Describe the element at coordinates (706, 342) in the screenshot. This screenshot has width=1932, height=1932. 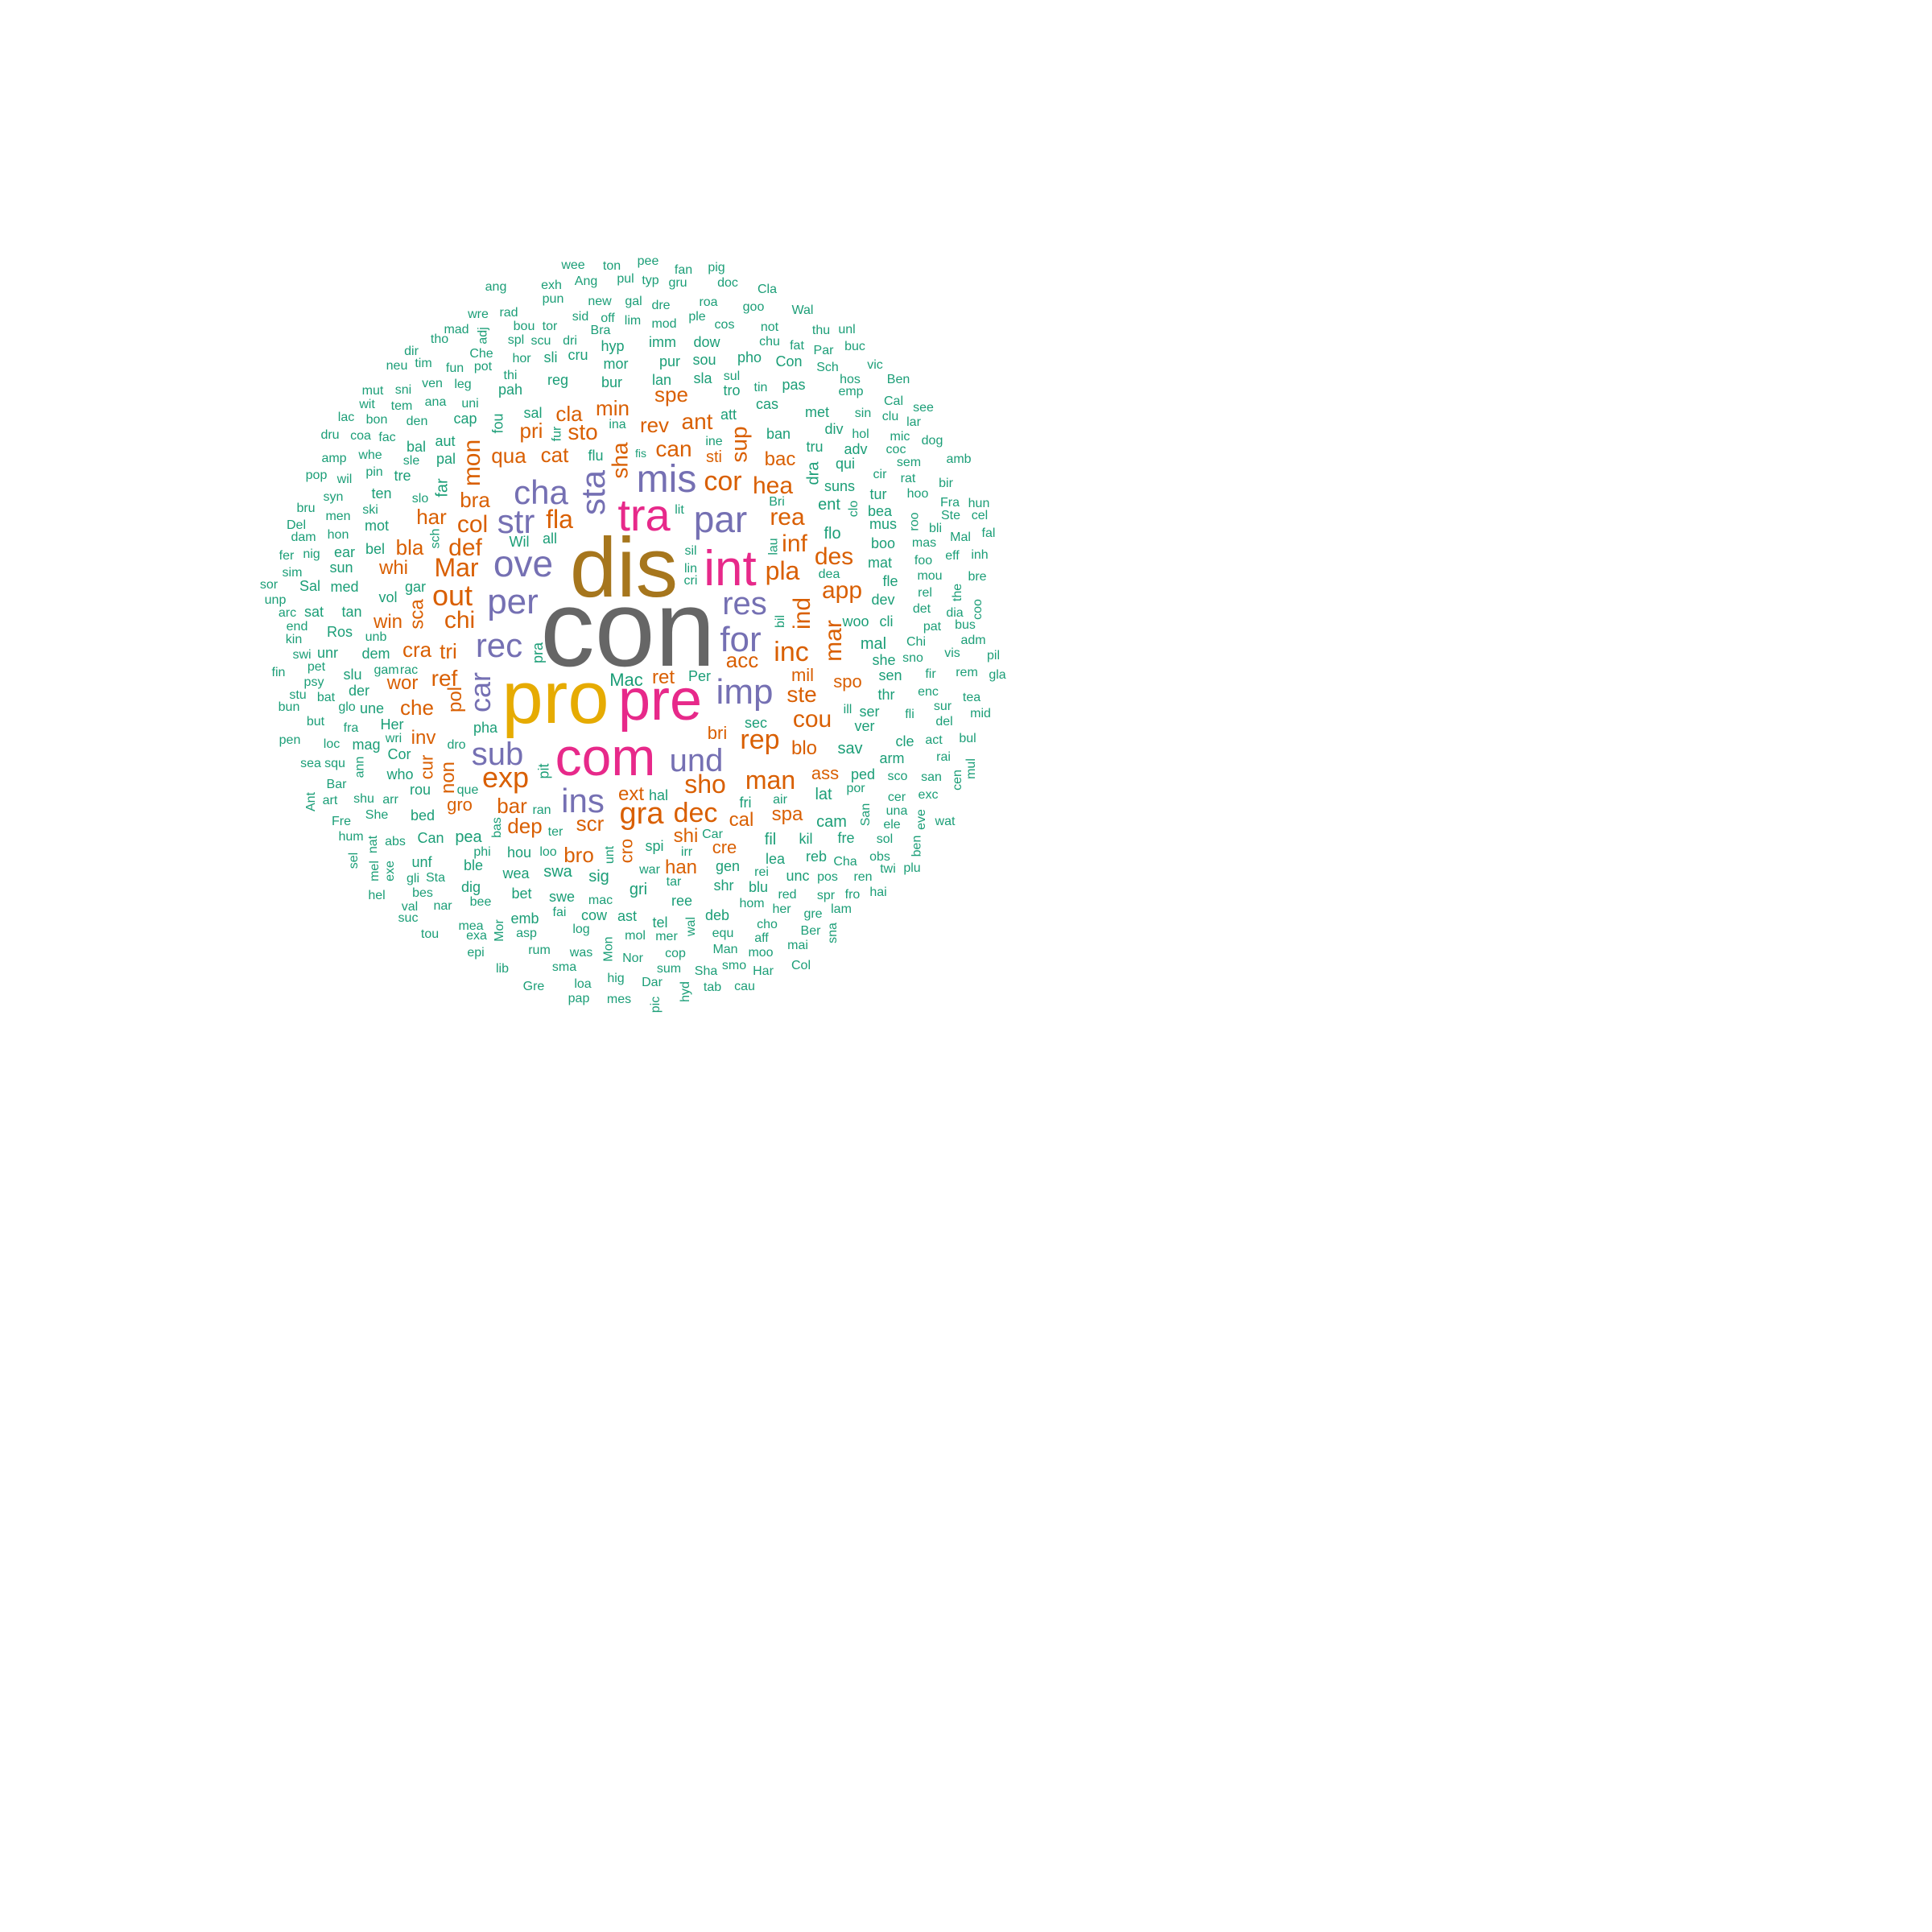
I see `word-dow: dow` at that location.